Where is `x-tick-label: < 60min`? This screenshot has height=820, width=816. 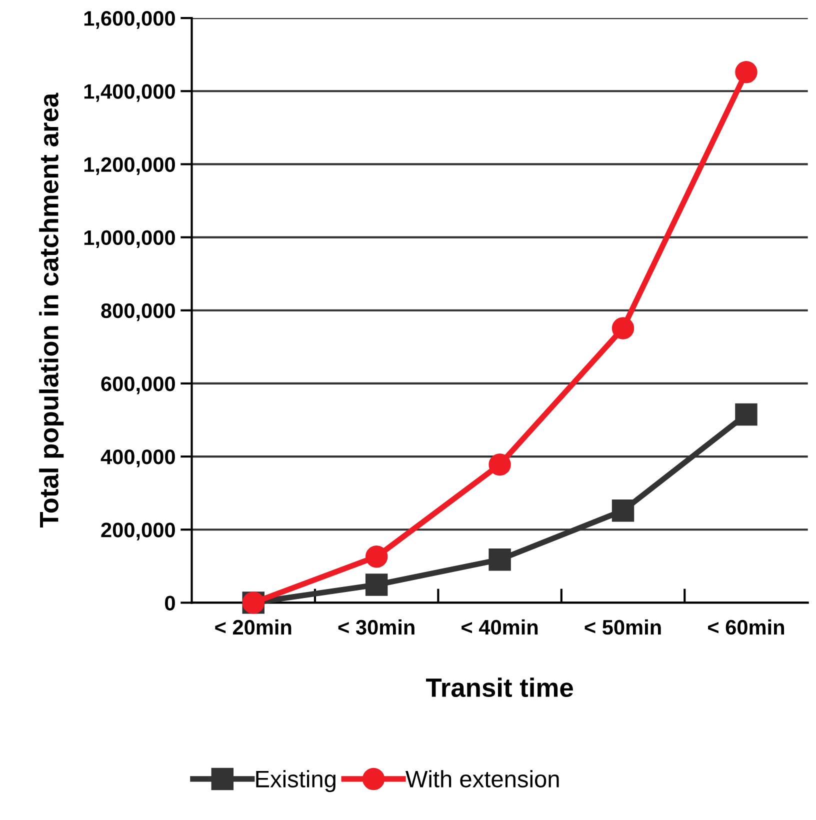
x-tick-label: < 60min is located at coordinates (746, 627).